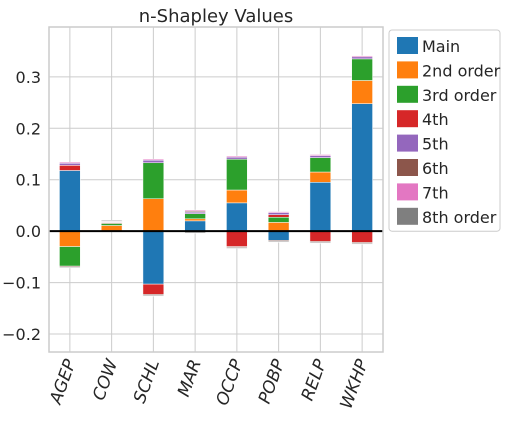 This screenshot has width=506, height=425. What do you see at coordinates (28, 180) in the screenshot?
I see `y-tick-label: 0.1` at bounding box center [28, 180].